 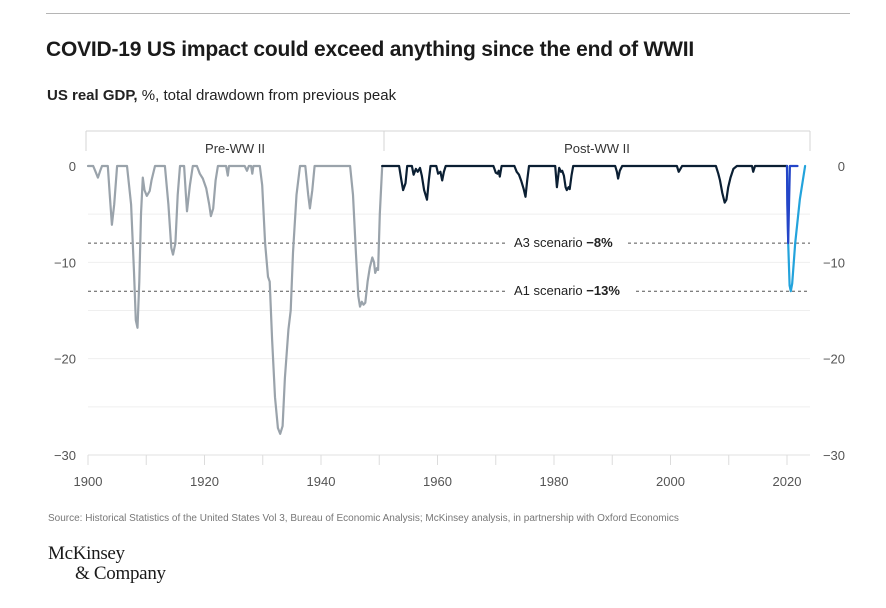 I want to click on series-line-a3-scenario, so click(x=792, y=204).